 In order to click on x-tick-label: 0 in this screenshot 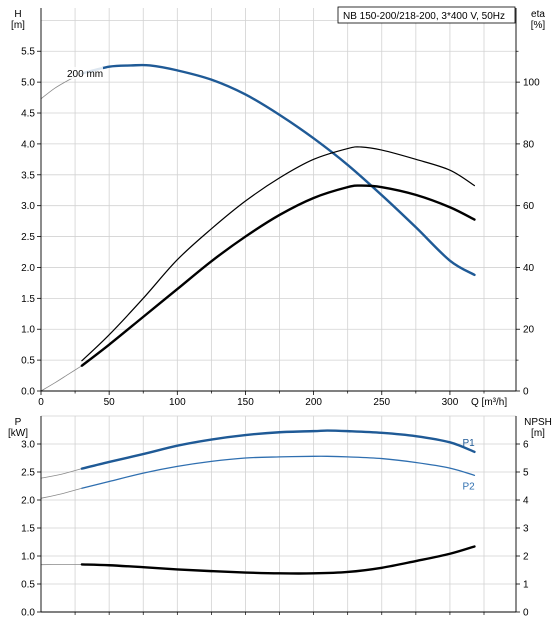, I will do `click(41, 402)`.